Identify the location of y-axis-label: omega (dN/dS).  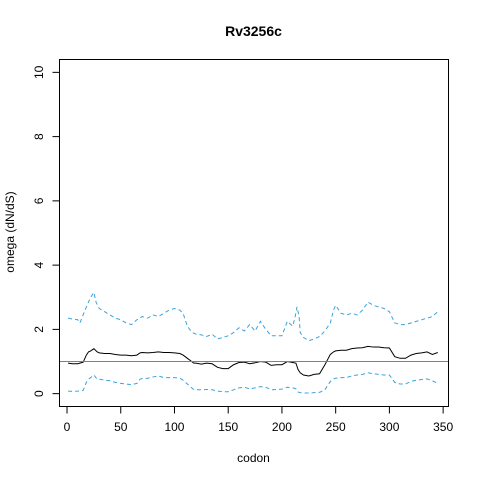
(10, 231).